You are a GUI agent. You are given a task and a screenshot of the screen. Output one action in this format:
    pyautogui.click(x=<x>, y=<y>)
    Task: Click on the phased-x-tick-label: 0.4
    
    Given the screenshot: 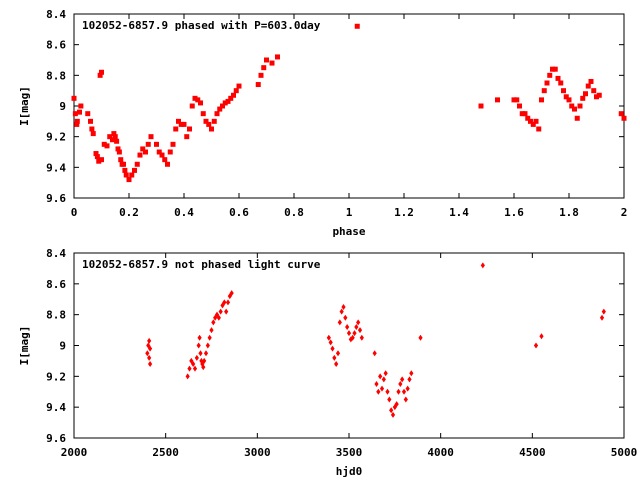 What is the action you would take?
    pyautogui.click(x=184, y=212)
    